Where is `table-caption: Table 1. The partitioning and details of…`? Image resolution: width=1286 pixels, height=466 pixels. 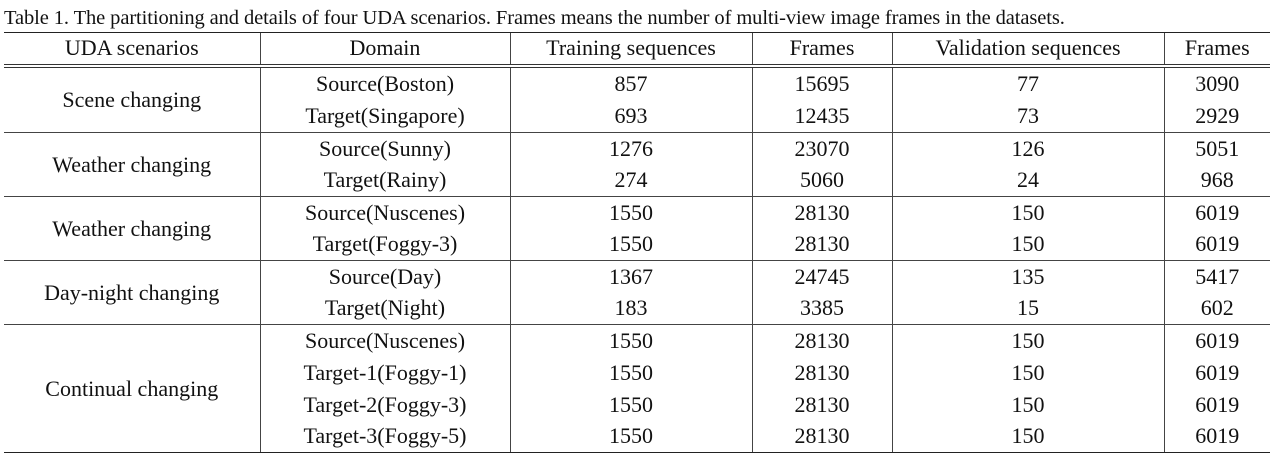
table-caption: Table 1. The partitioning and details of… is located at coordinates (534, 18).